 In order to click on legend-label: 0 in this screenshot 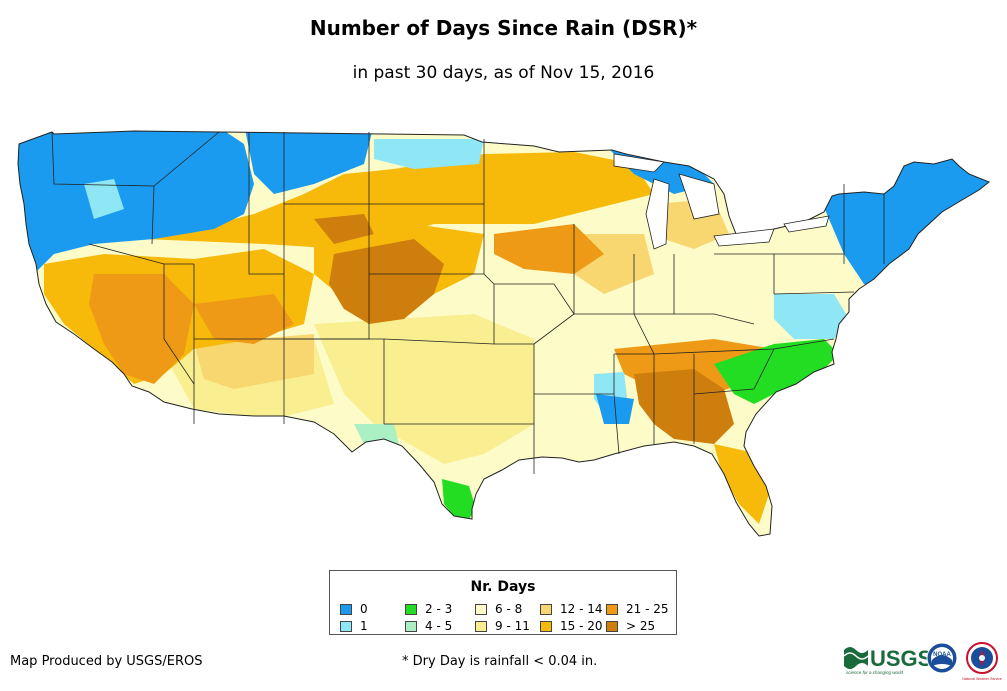, I will do `click(364, 609)`.